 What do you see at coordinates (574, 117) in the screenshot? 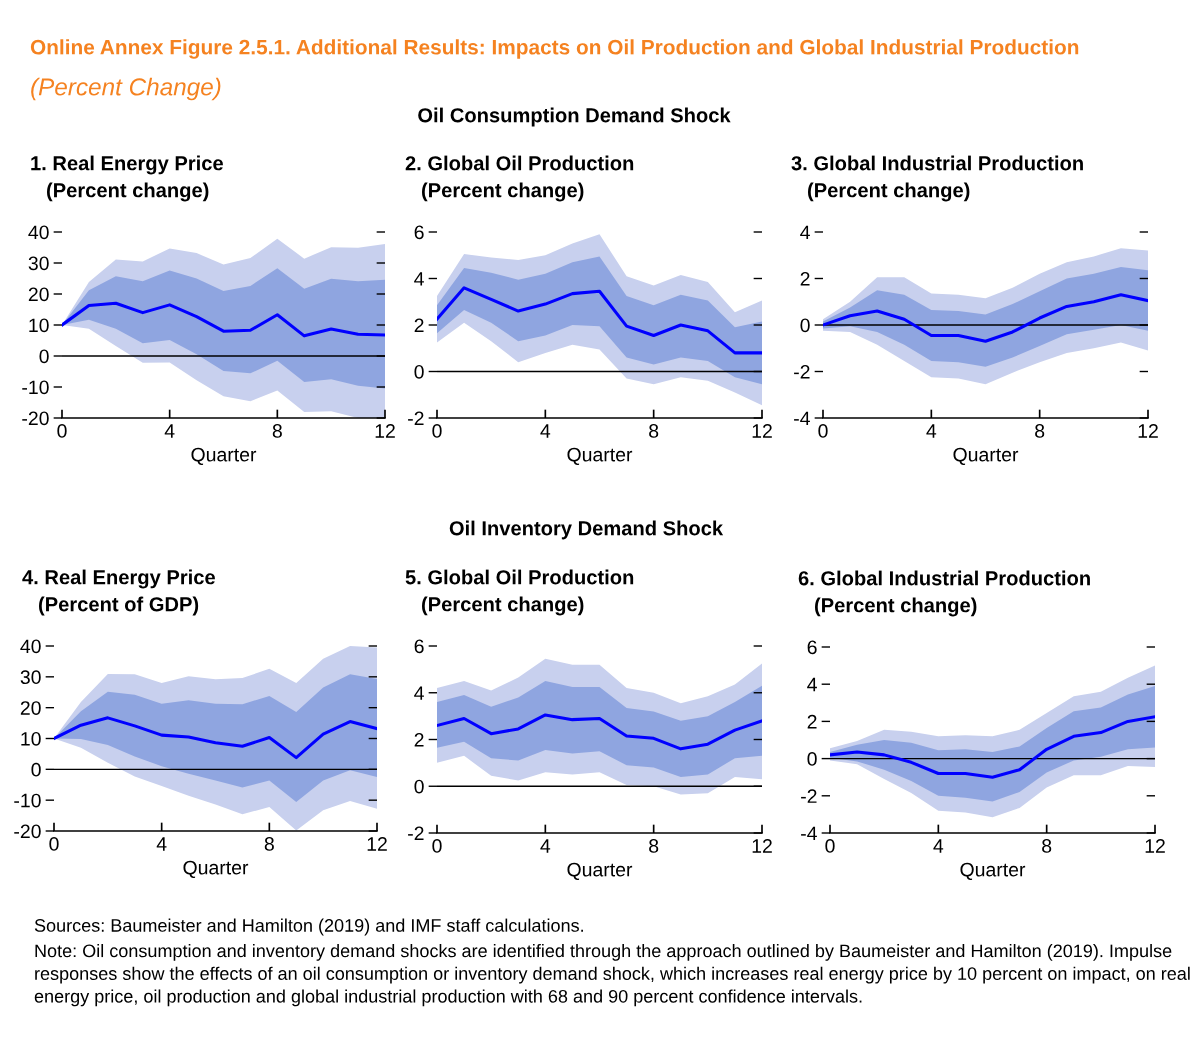
I see `text: Oil Consumption Demand Shock` at bounding box center [574, 117].